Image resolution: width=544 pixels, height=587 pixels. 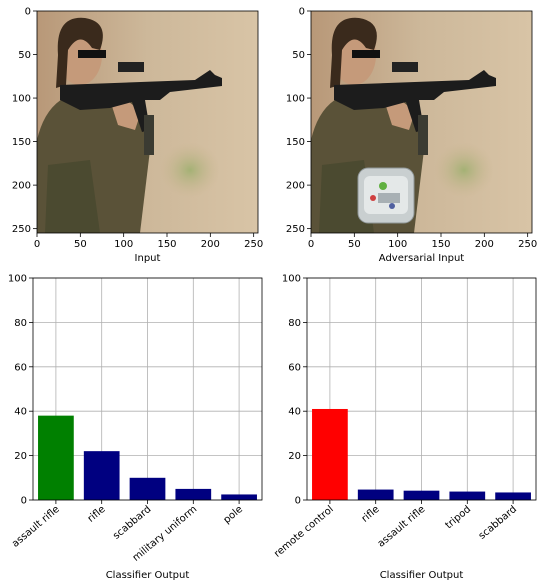 I want to click on x-tick-label: pole, so click(x=233, y=515).